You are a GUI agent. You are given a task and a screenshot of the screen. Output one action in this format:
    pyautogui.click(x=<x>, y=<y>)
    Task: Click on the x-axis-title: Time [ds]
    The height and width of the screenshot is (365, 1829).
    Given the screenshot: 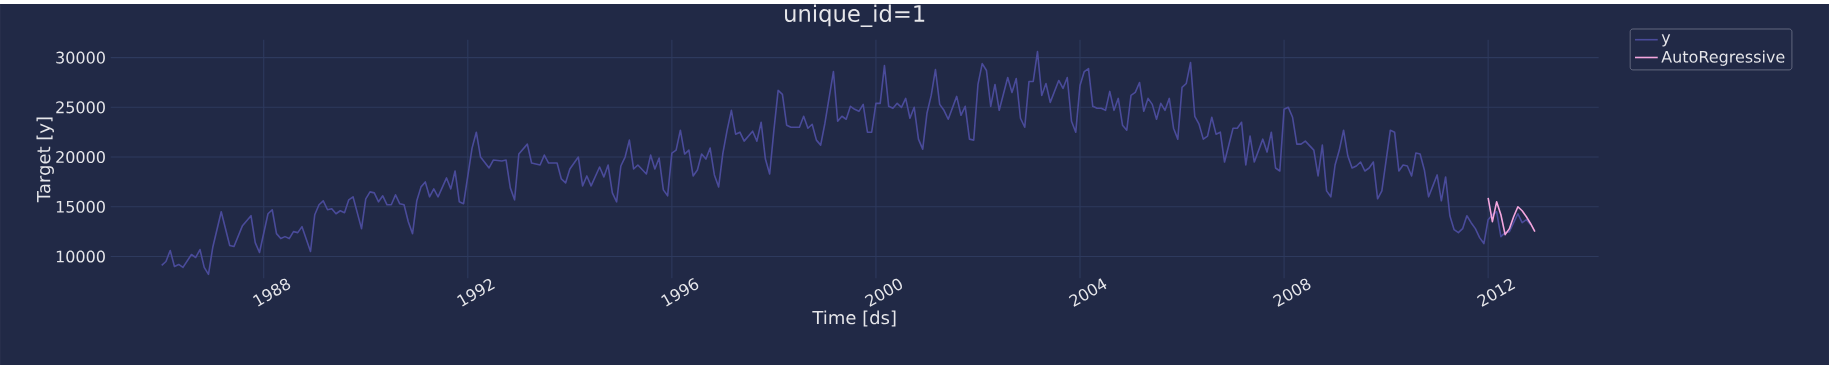 What is the action you would take?
    pyautogui.click(x=854, y=318)
    